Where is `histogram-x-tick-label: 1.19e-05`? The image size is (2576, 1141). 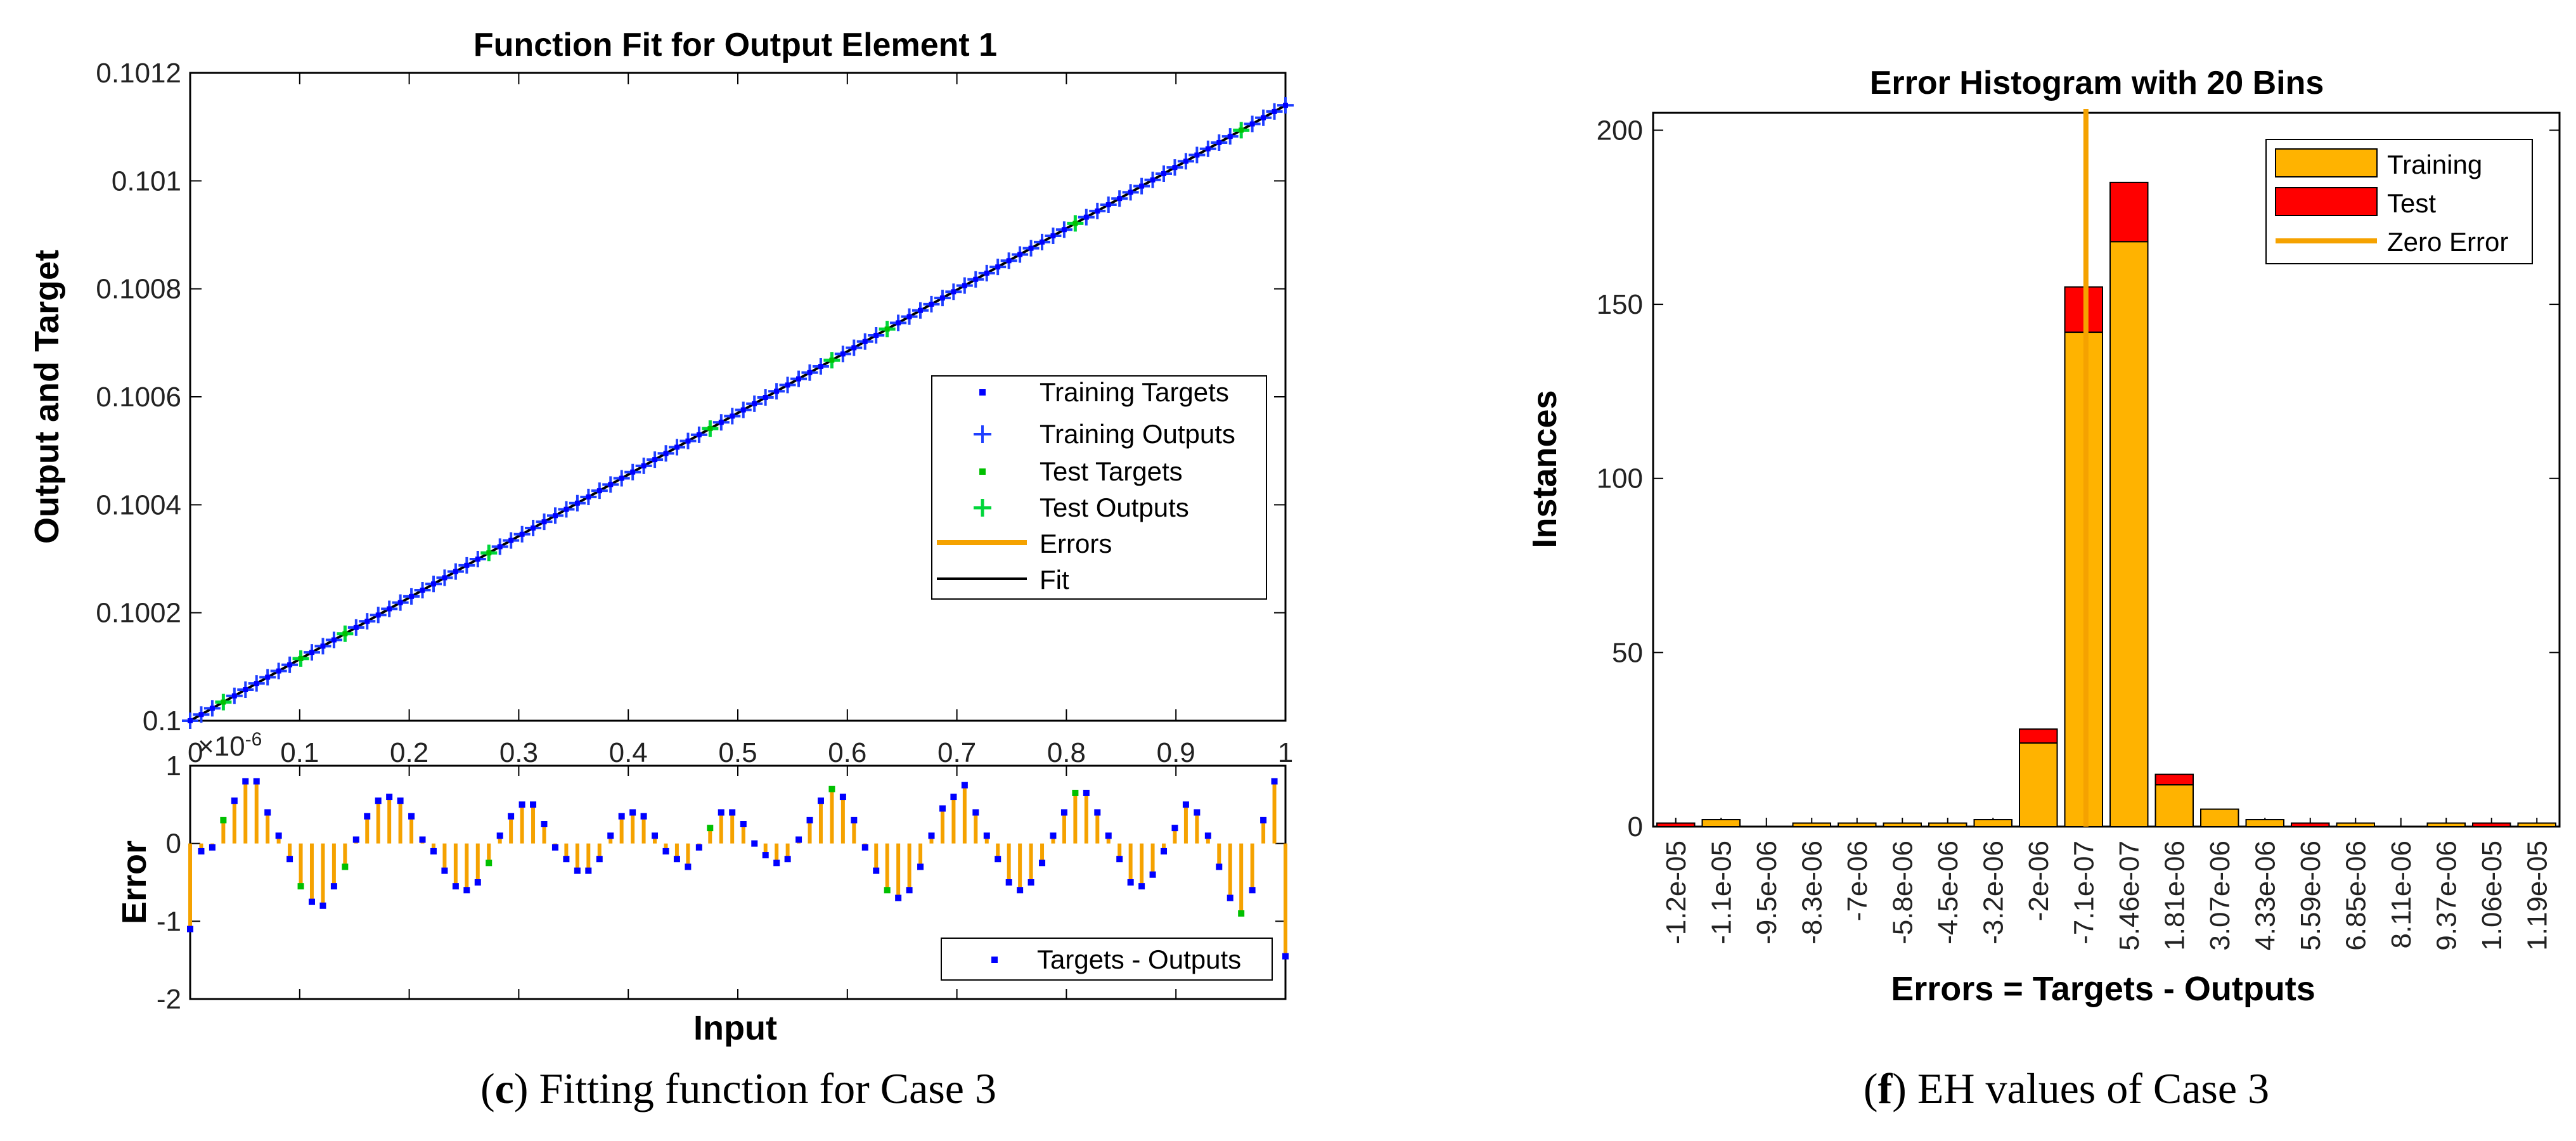 histogram-x-tick-label: 1.19e-05 is located at coordinates (2537, 896).